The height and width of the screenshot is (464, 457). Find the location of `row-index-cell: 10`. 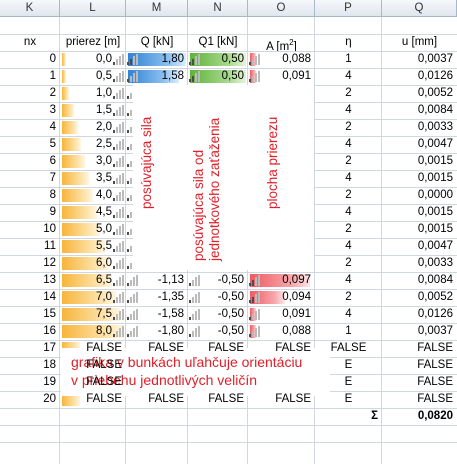

row-index-cell: 10 is located at coordinates (30, 229).